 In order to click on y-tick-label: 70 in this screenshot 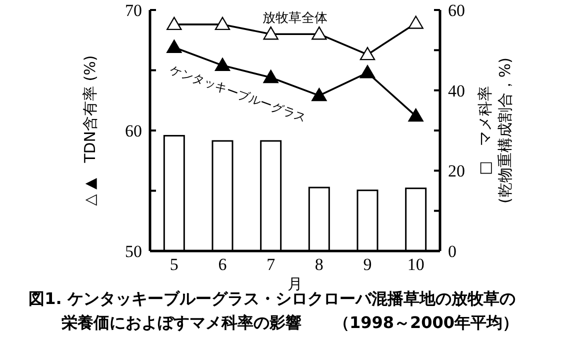, I will do `click(133, 10)`.